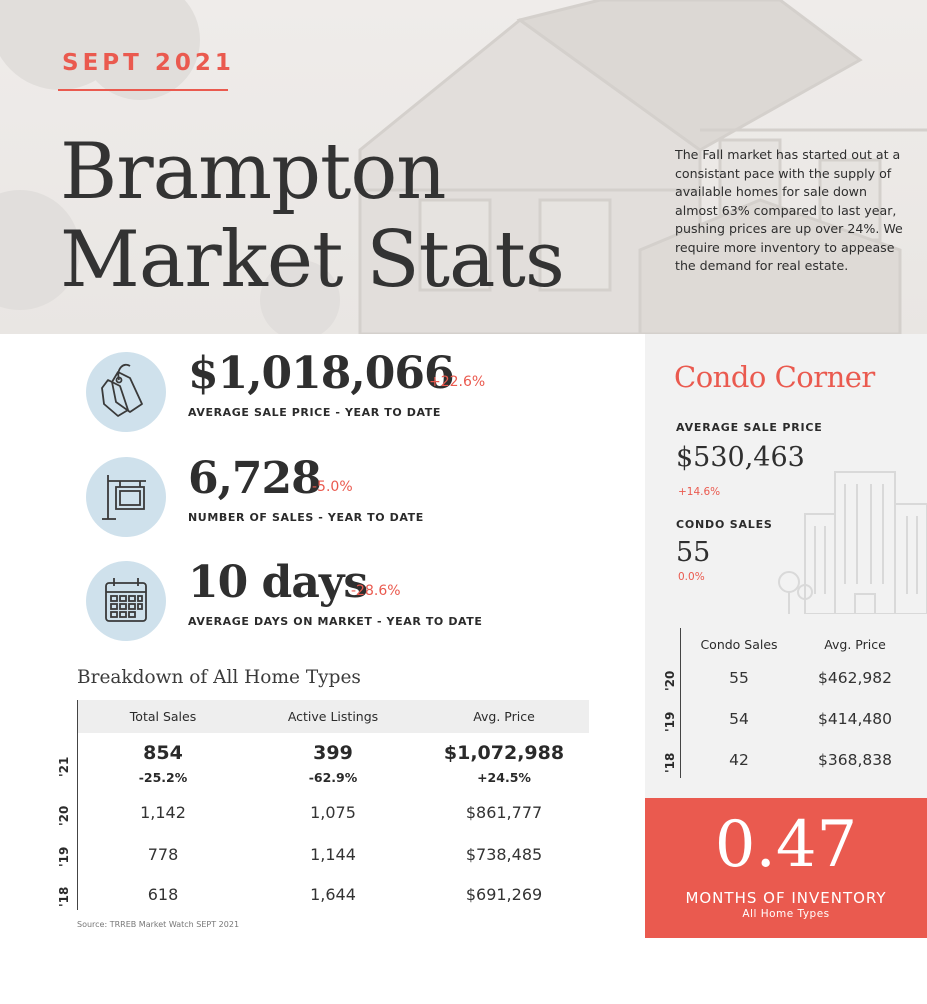 The image size is (927, 1004). Describe the element at coordinates (670, 680) in the screenshot. I see `condo-row-year-label: '20` at that location.